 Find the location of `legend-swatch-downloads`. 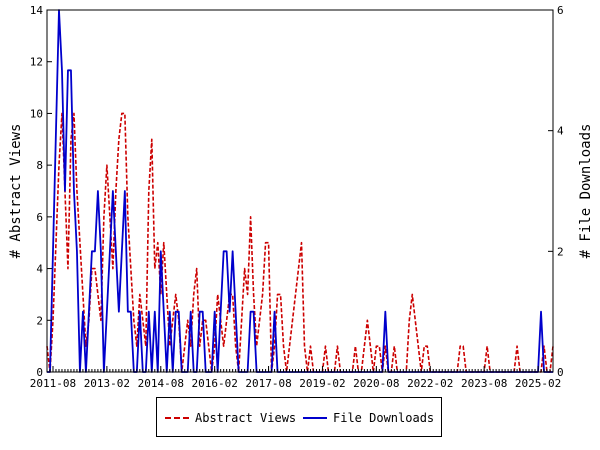

legend-swatch-downloads is located at coordinates (315, 418).